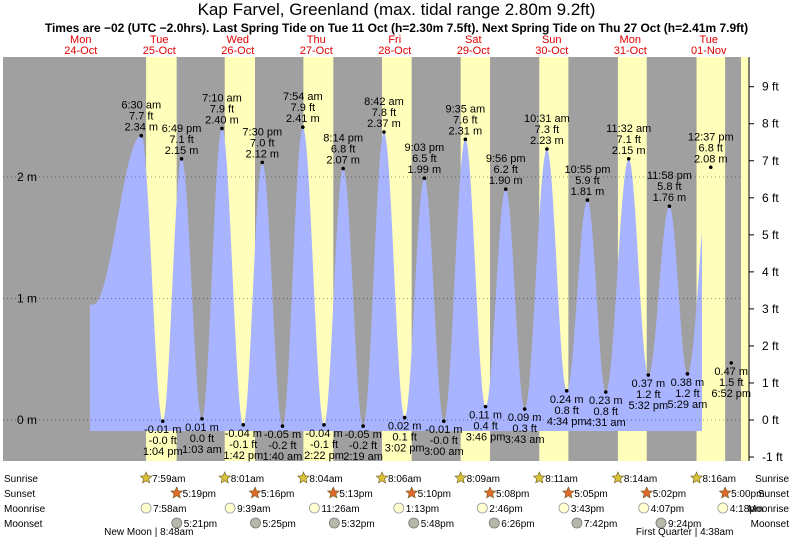  I want to click on tide-time-label: 3:46 pm, so click(486, 438).